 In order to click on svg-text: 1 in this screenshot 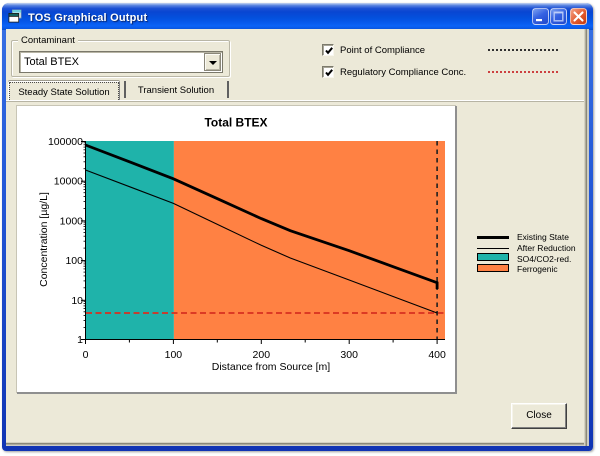, I will do `click(80, 340)`.